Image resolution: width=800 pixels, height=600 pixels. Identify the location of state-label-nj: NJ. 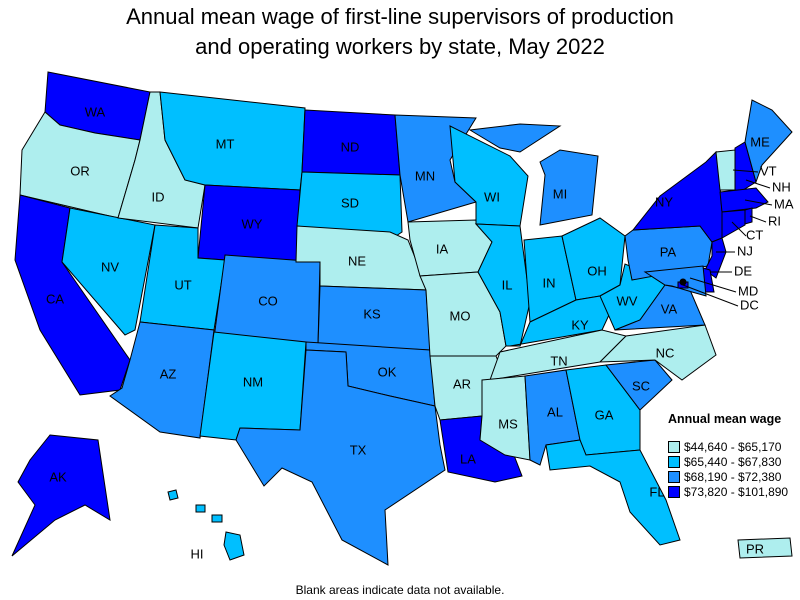
(745, 250).